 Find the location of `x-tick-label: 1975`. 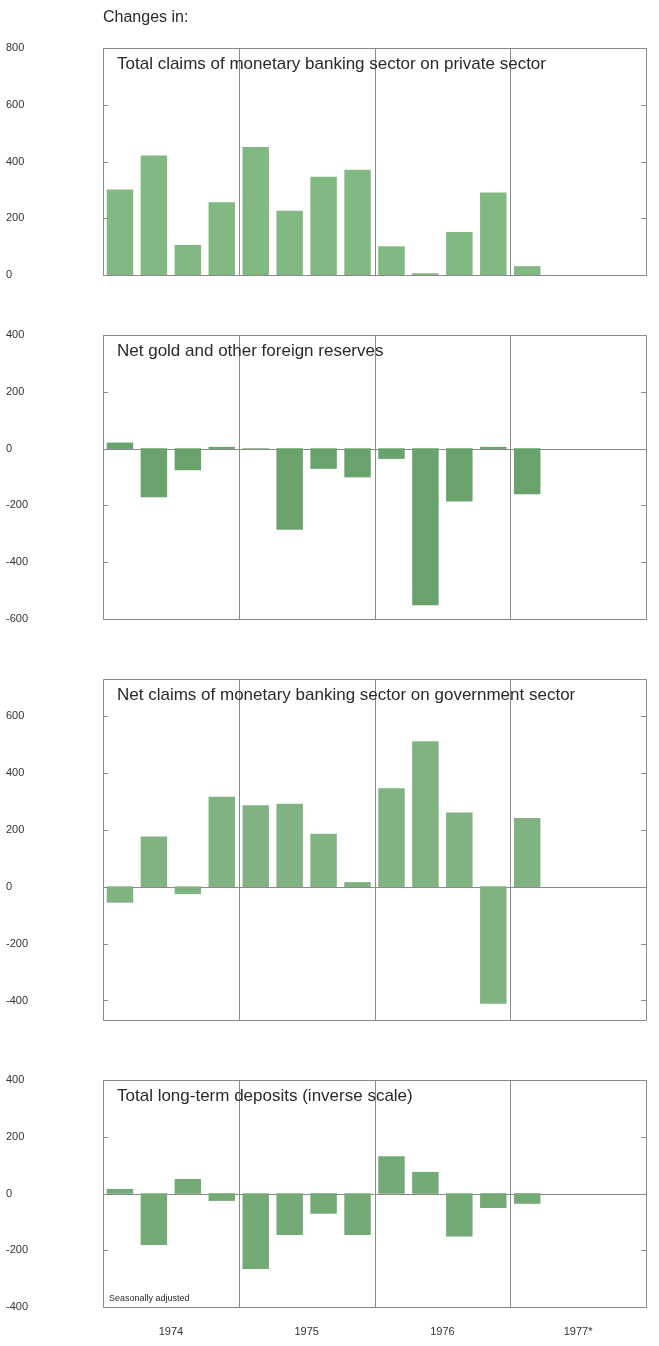

x-tick-label: 1975 is located at coordinates (306, 1330).